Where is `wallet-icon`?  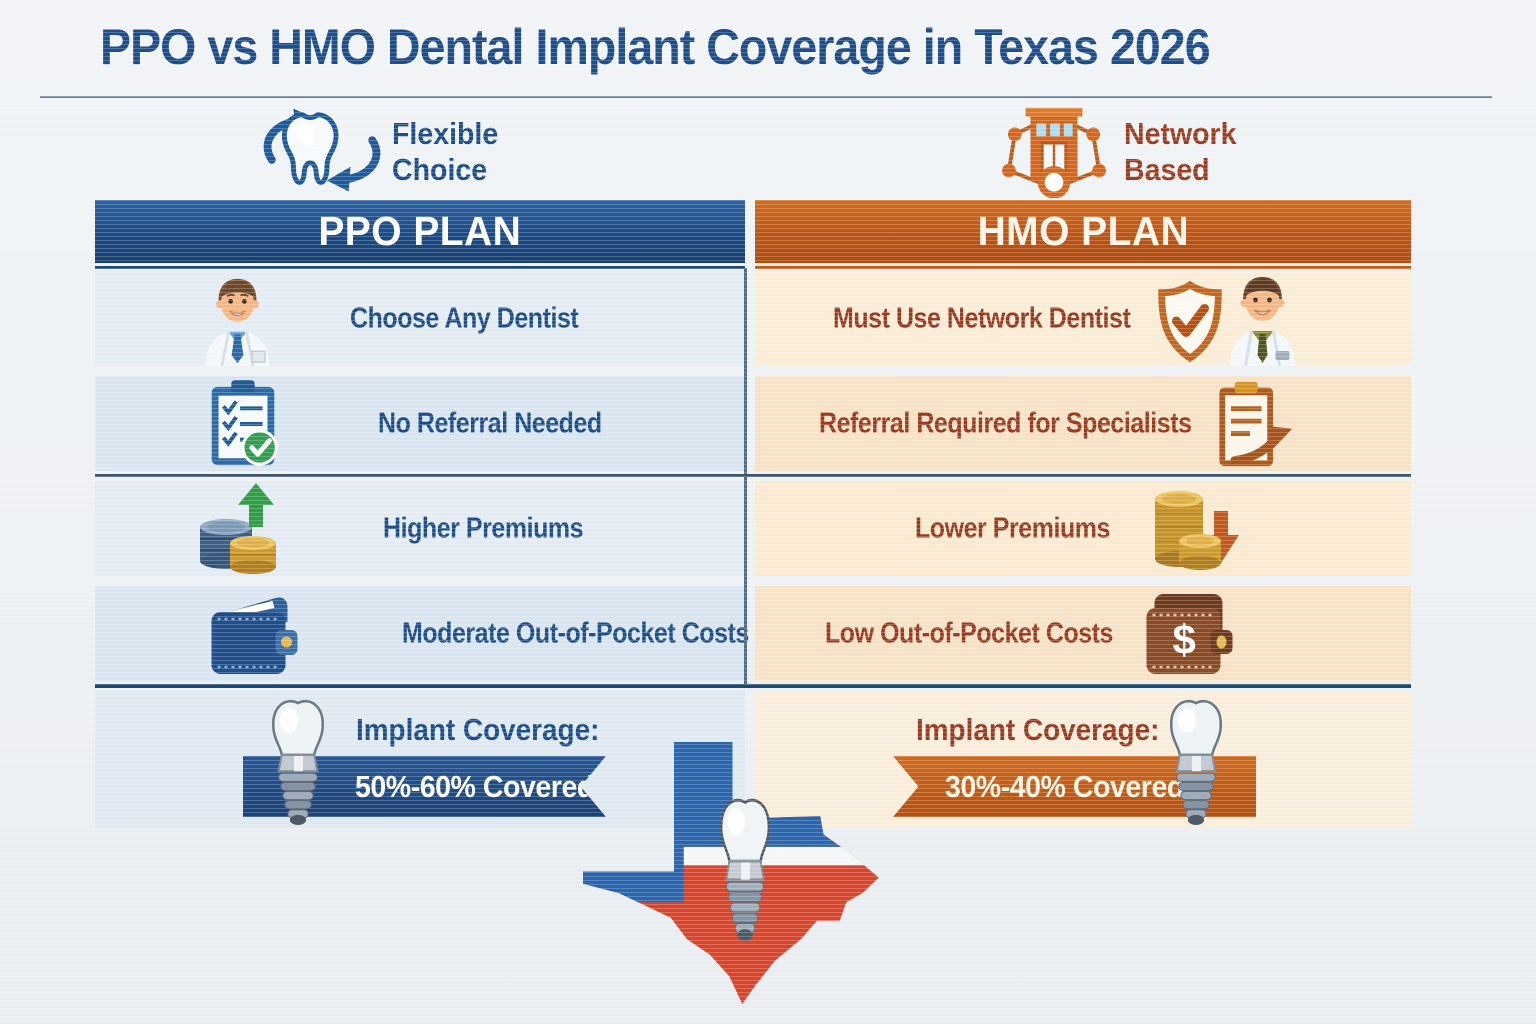
wallet-icon is located at coordinates (251, 634).